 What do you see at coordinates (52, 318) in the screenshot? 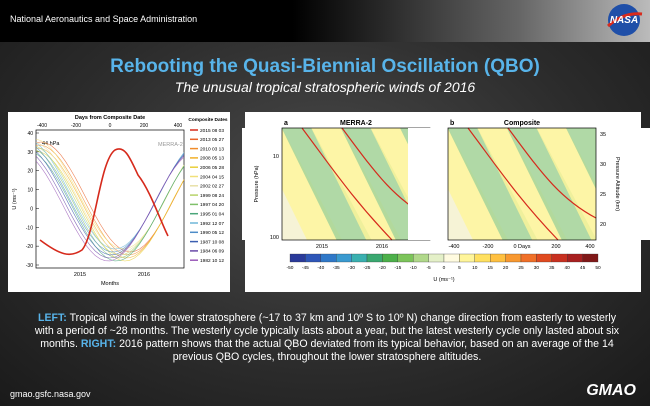
I see `caption-left-label: LEFT:` at bounding box center [52, 318].